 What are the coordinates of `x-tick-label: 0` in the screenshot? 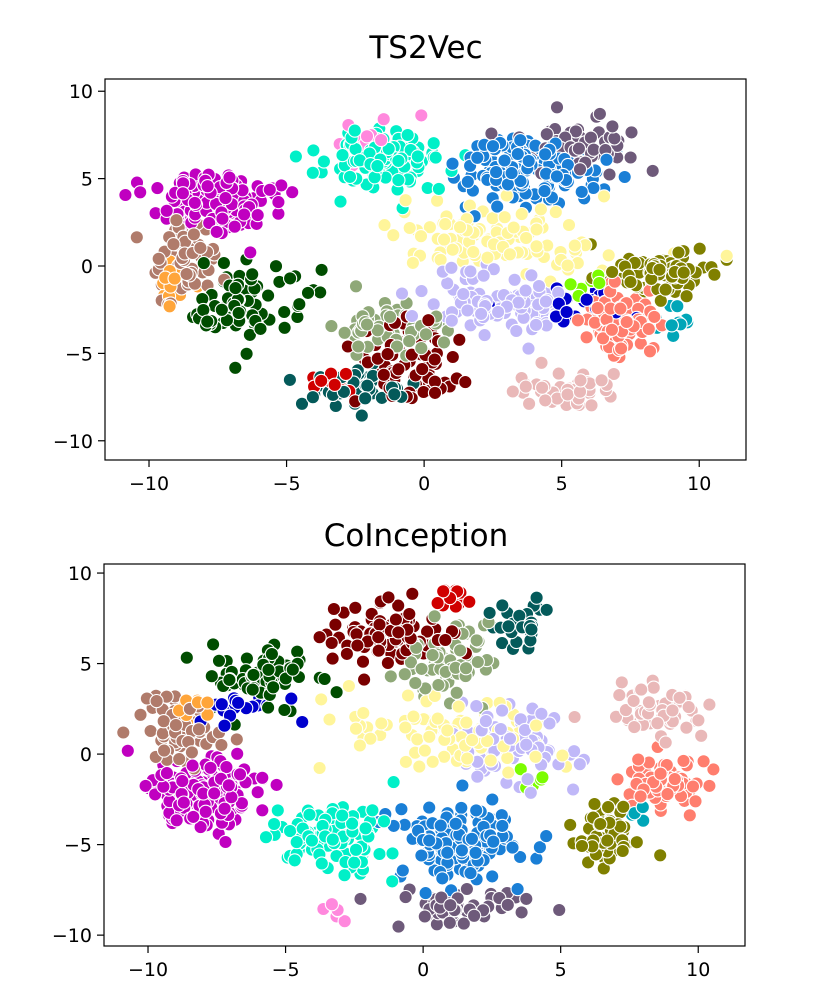 It's located at (424, 484).